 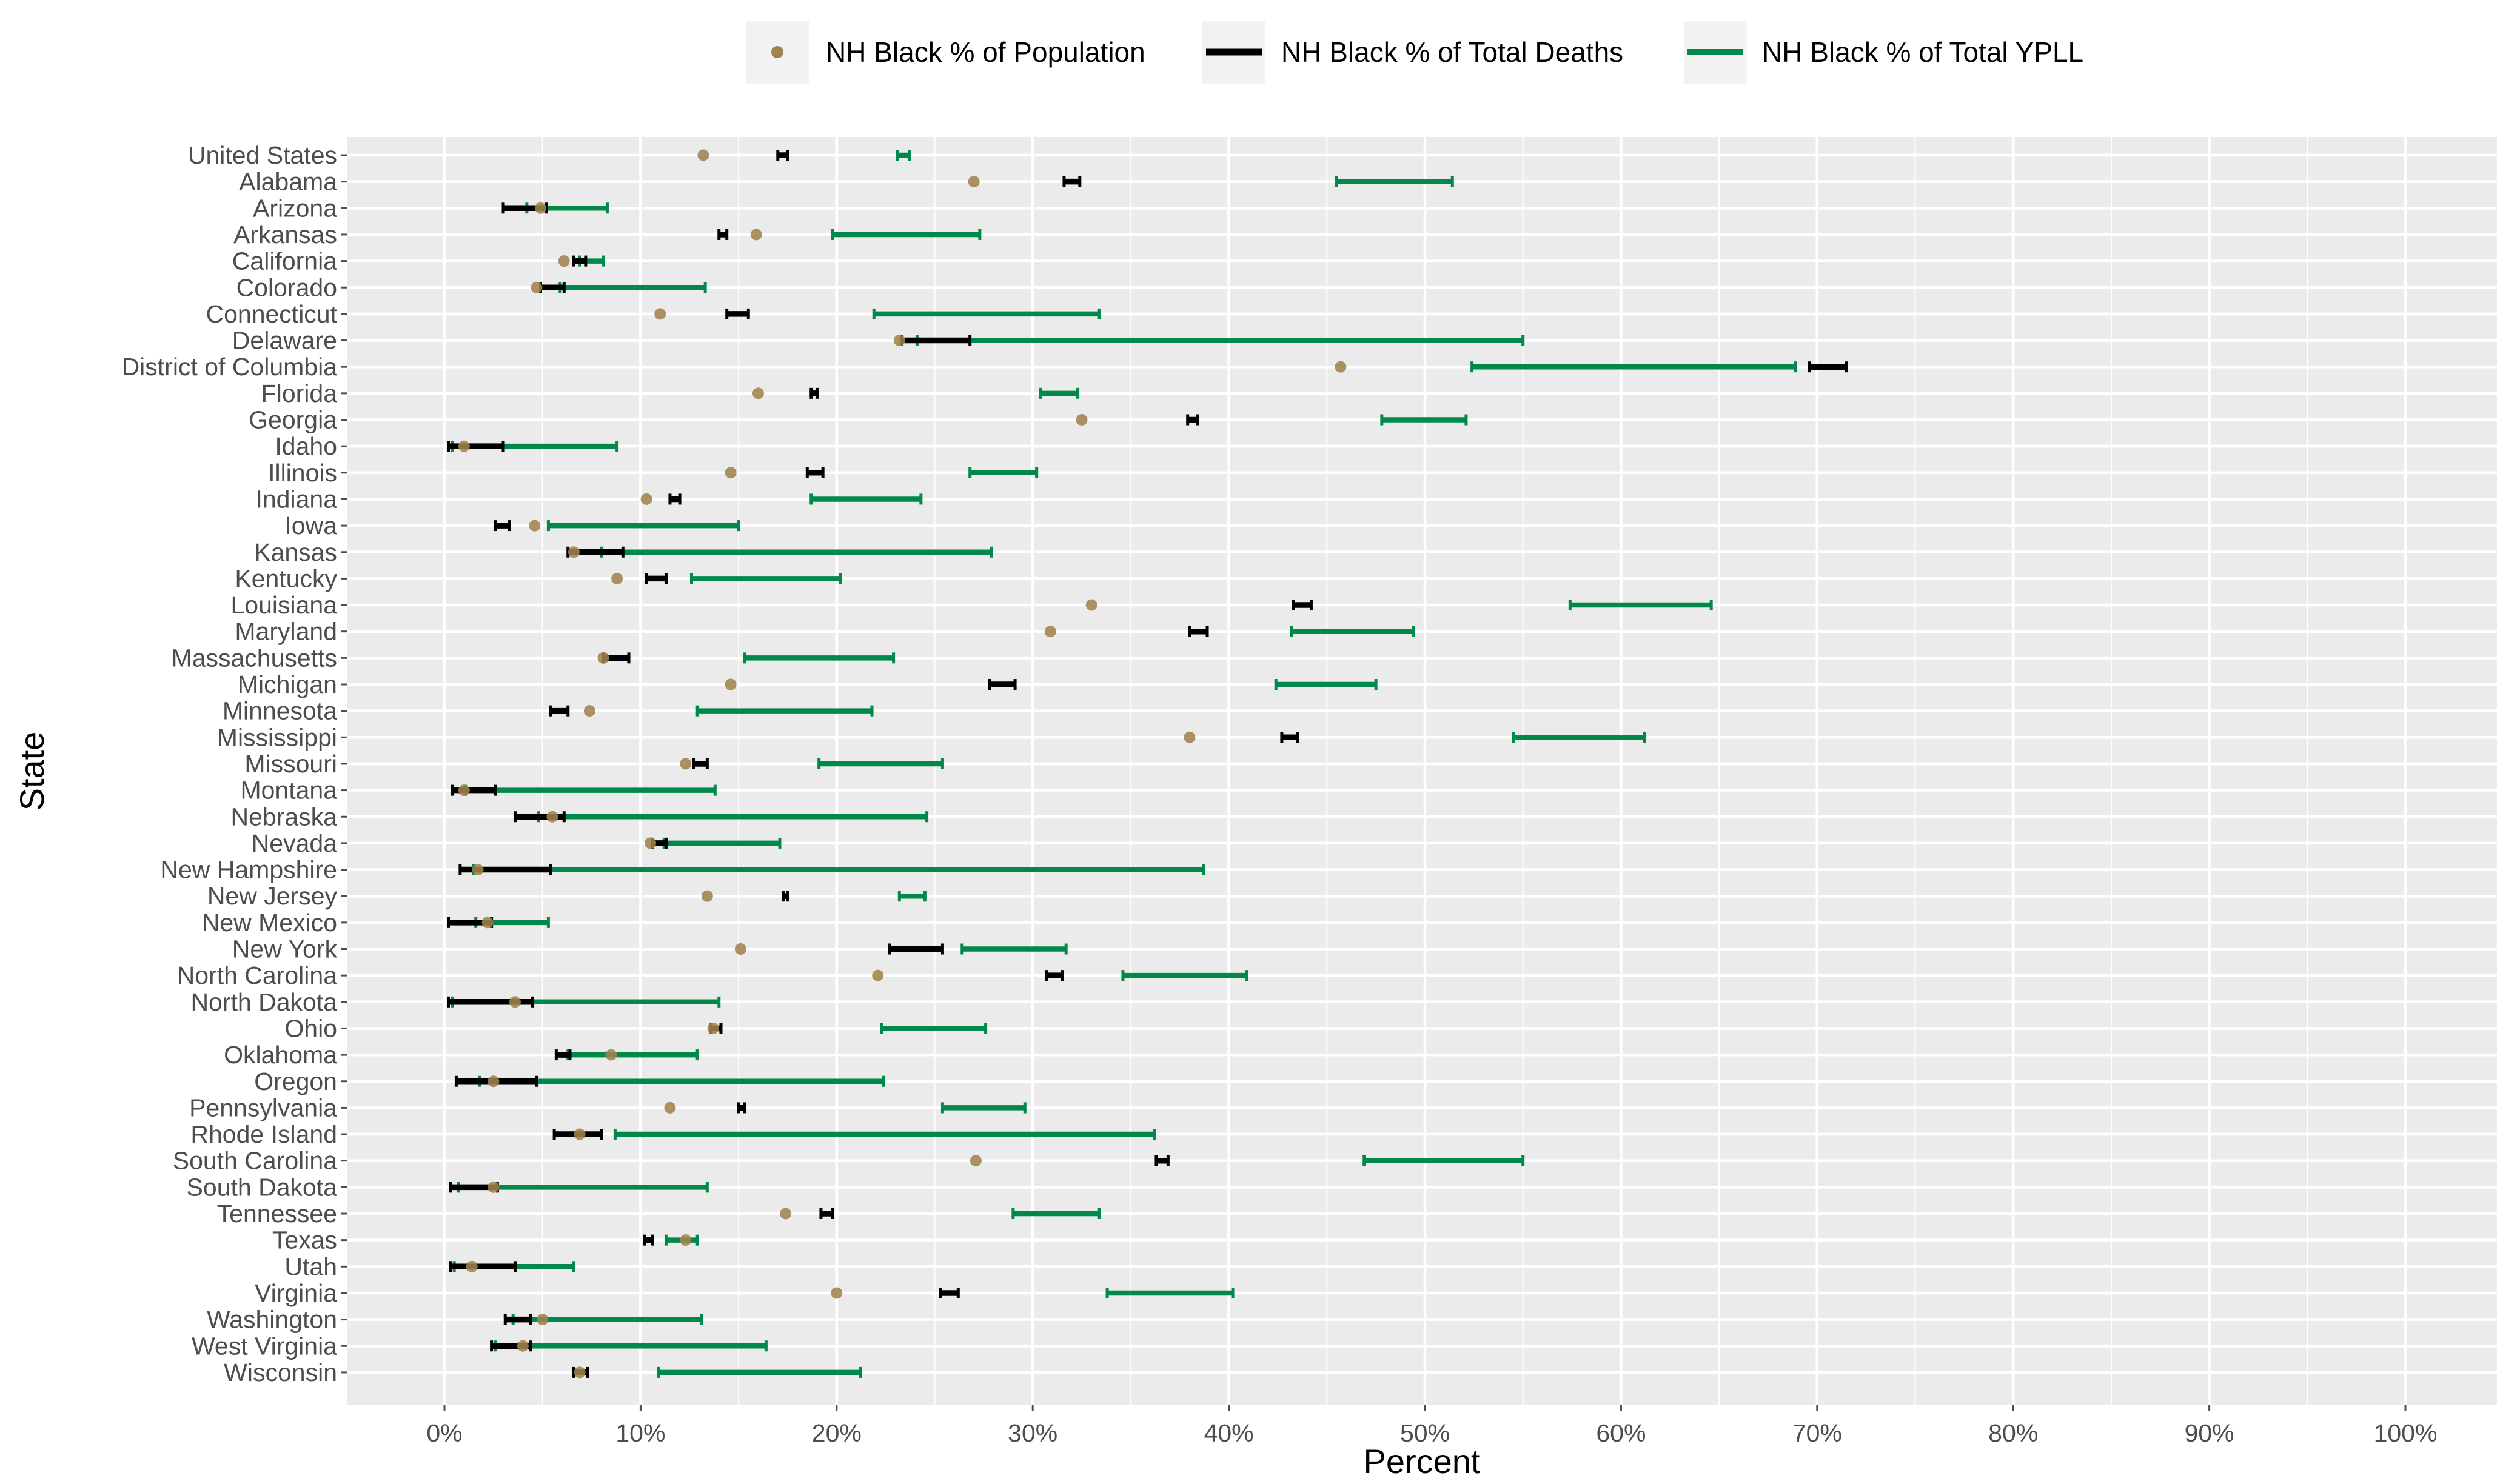 What do you see at coordinates (1452, 52) in the screenshot?
I see `legend-label: NH Black % of Total Deaths` at bounding box center [1452, 52].